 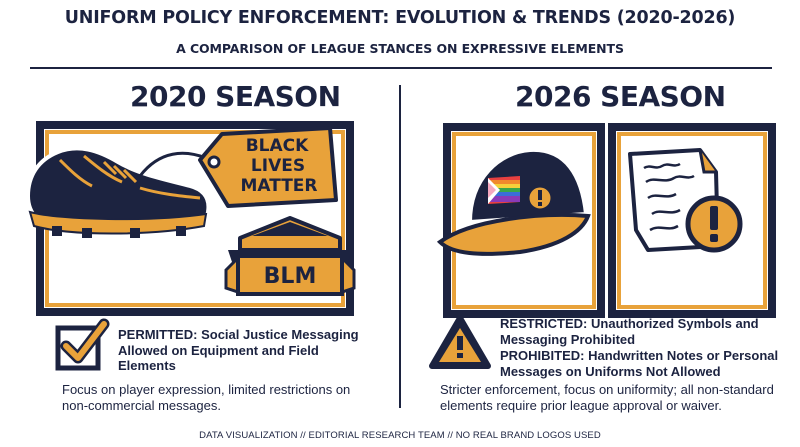 I want to click on tag-text-line1: BLACK, so click(x=277, y=146).